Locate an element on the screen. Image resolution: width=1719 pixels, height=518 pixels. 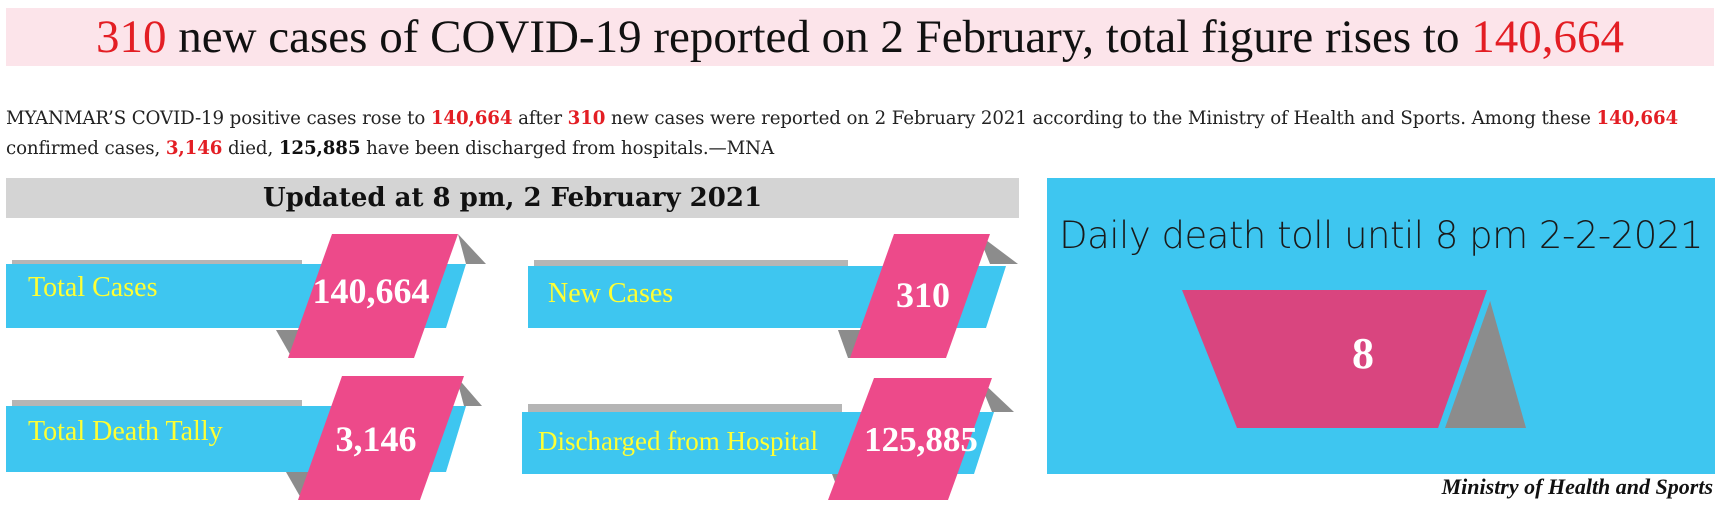
tile-value: 310 is located at coordinates (923, 295).